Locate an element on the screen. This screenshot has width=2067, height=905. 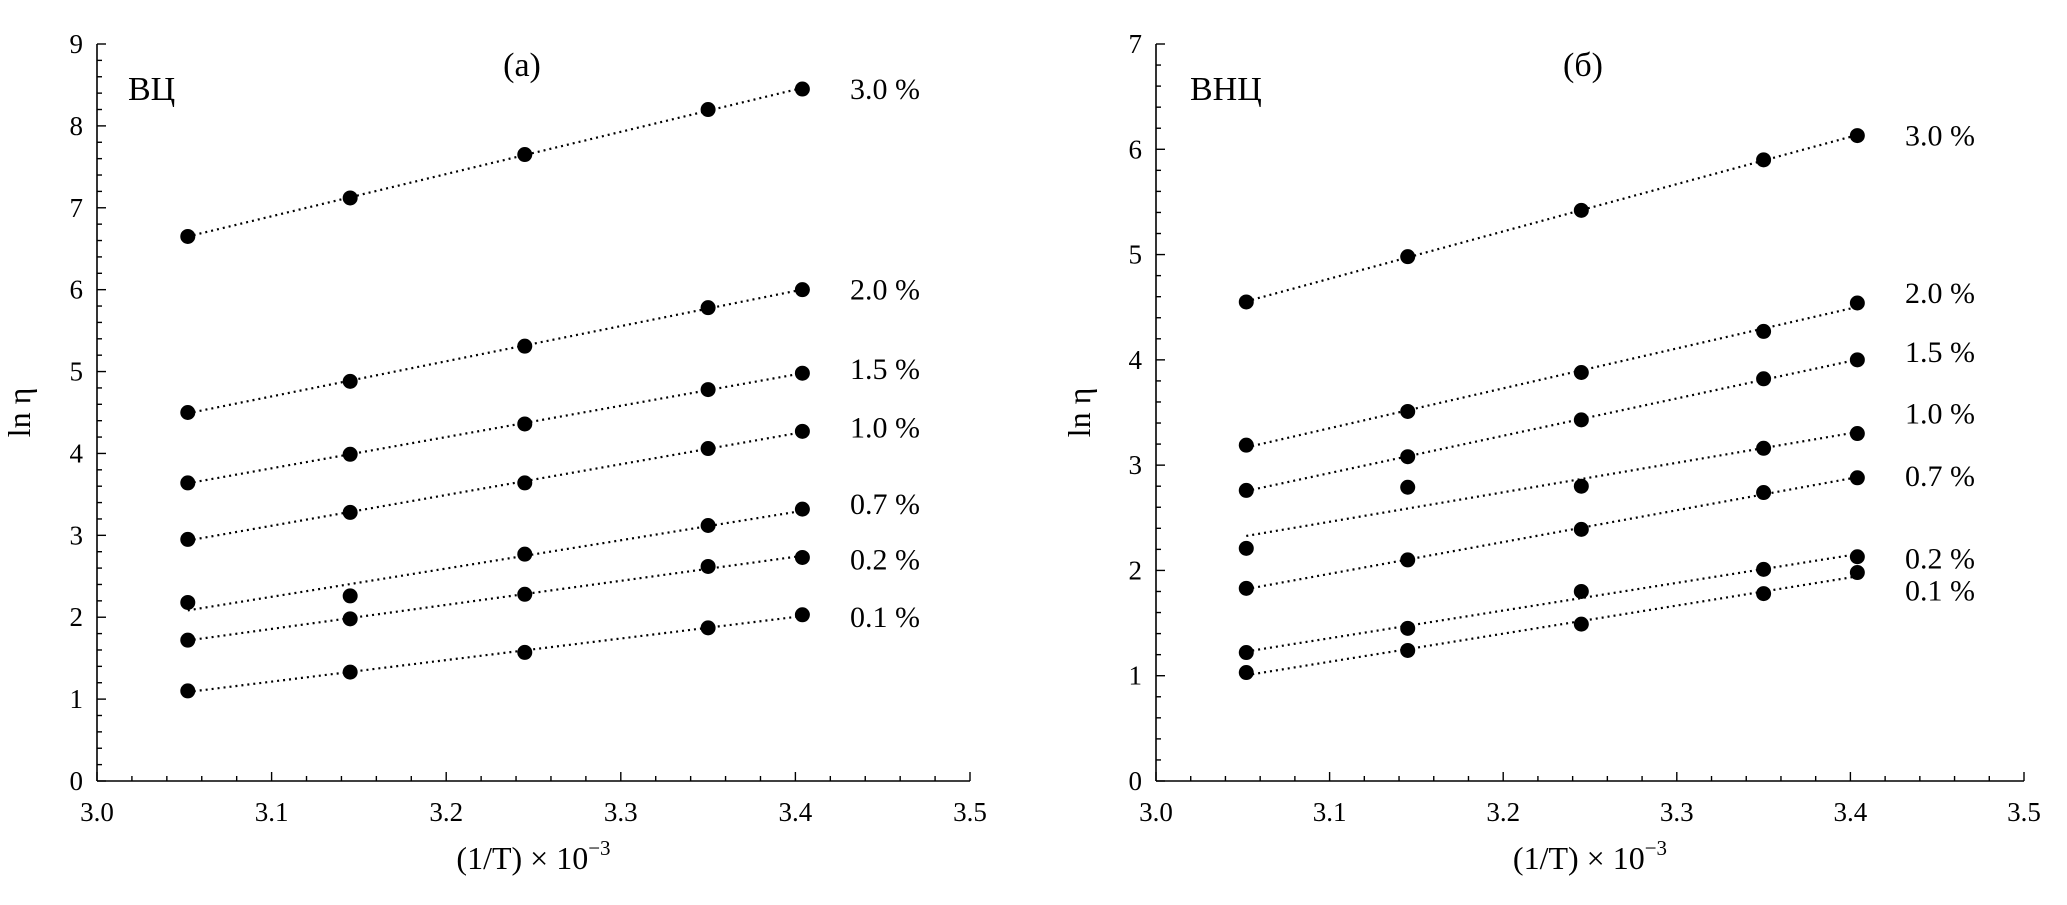
x-tick-label: 3.1 is located at coordinates (1330, 812).